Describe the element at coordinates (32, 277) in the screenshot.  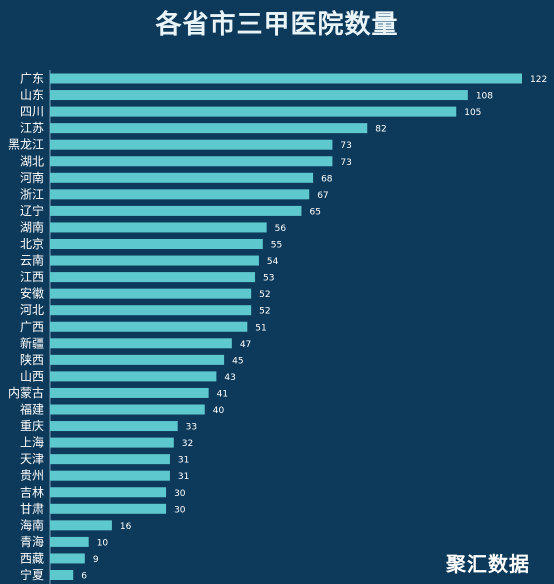
I see `category-label: 江西` at that location.